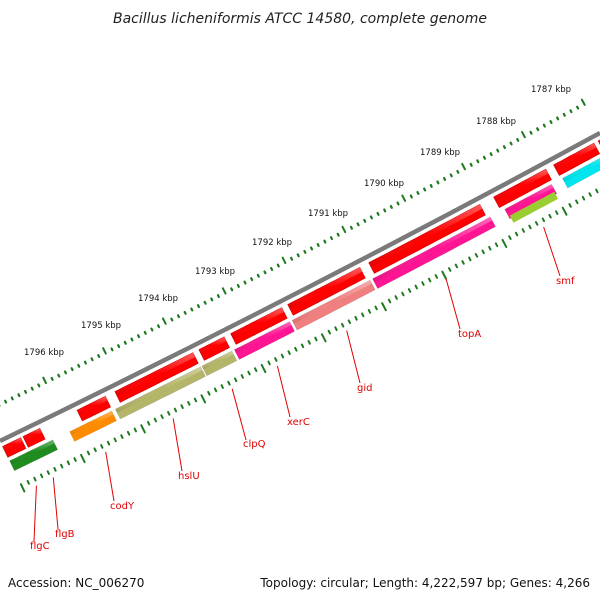 The height and width of the screenshot is (600, 600). I want to click on gene-label-gid: gid, so click(364, 388).